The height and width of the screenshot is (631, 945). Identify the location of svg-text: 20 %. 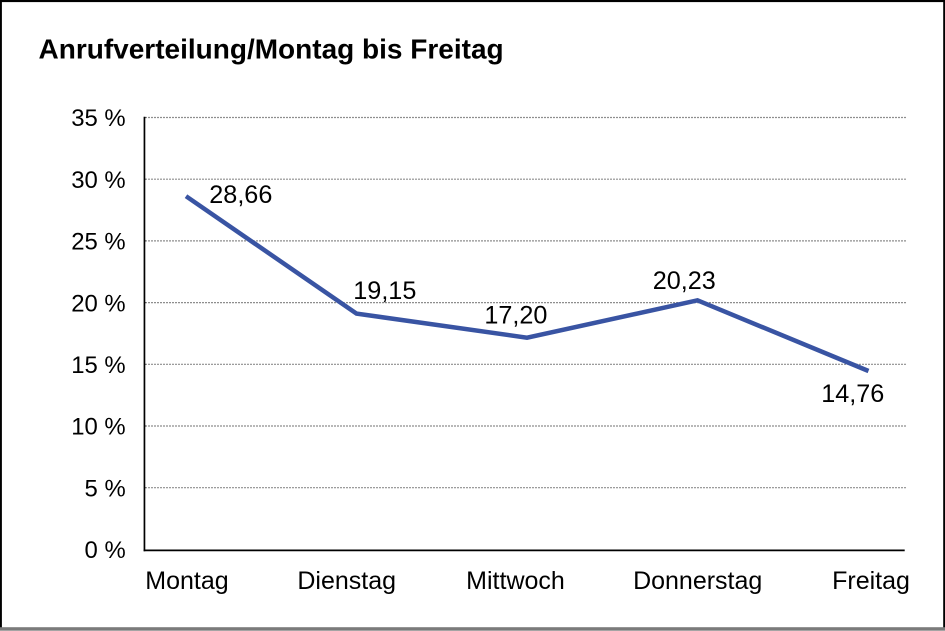
(98, 303).